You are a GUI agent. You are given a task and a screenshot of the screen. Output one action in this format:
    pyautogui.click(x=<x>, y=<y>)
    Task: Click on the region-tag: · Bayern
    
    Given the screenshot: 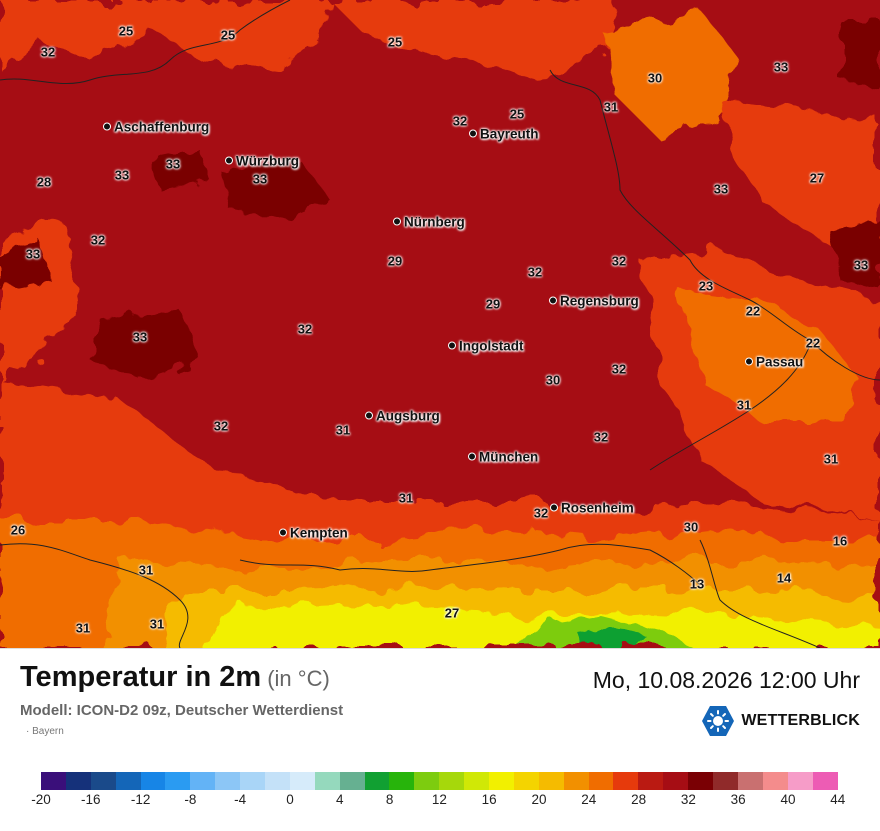 What is the action you would take?
    pyautogui.click(x=45, y=731)
    